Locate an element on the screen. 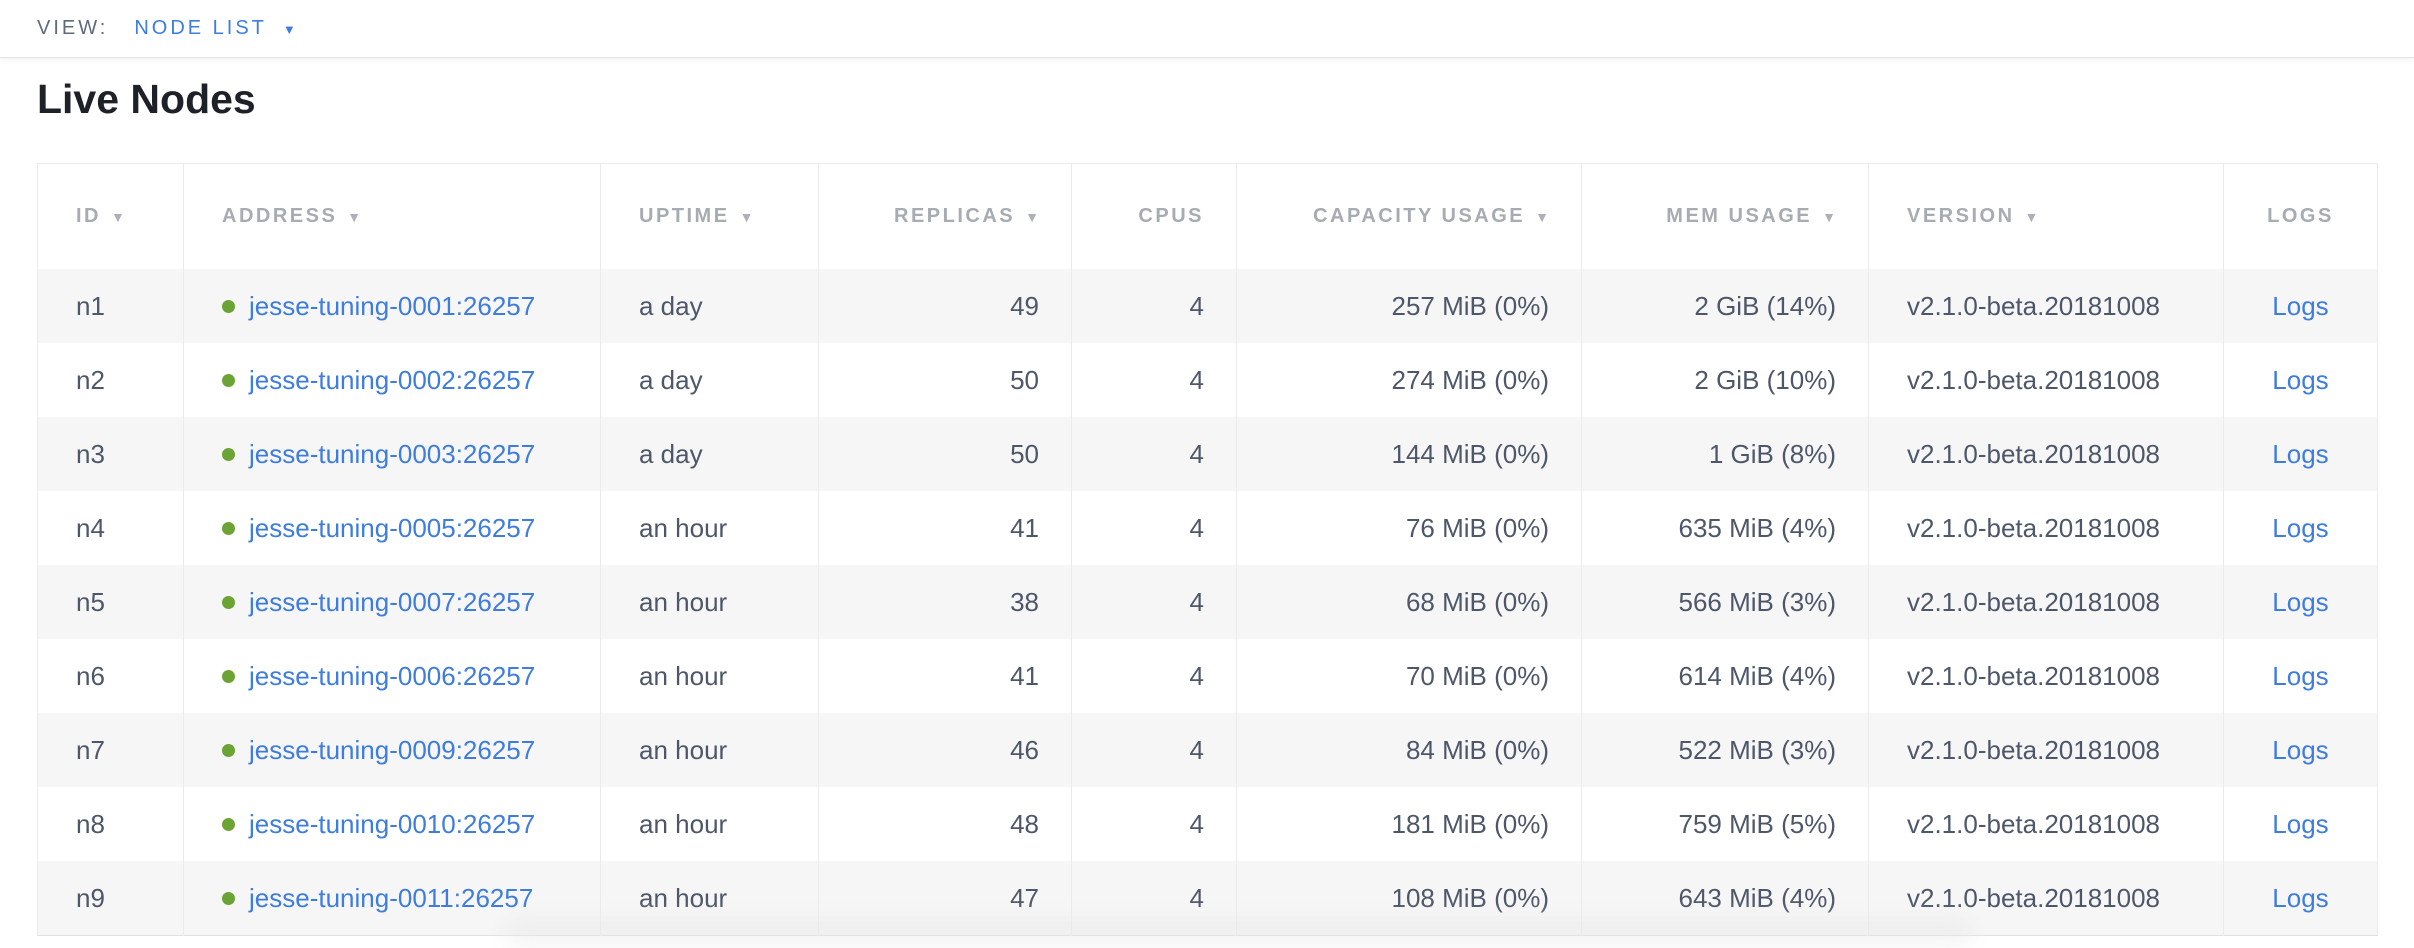 This screenshot has width=2414, height=948. node-address-link: jesse-tuning-0005:26257 is located at coordinates (392, 527).